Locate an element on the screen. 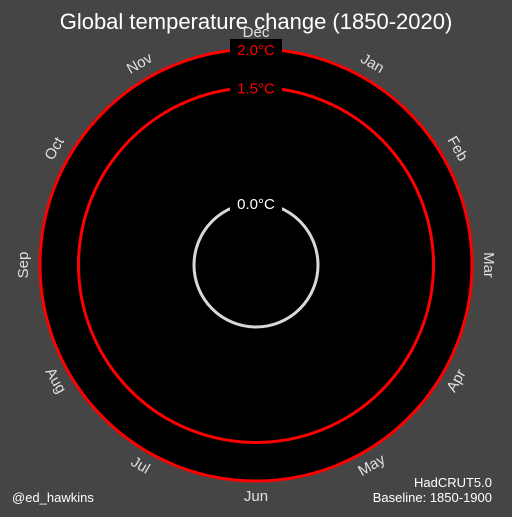 The height and width of the screenshot is (517, 512). month-label-jun: Jun is located at coordinates (256, 496).